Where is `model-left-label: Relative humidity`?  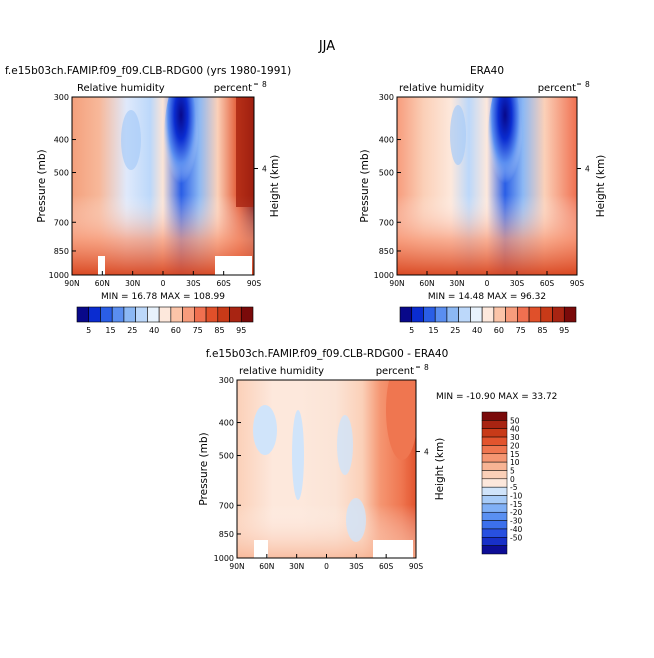 model-left-label: Relative humidity is located at coordinates (121, 88).